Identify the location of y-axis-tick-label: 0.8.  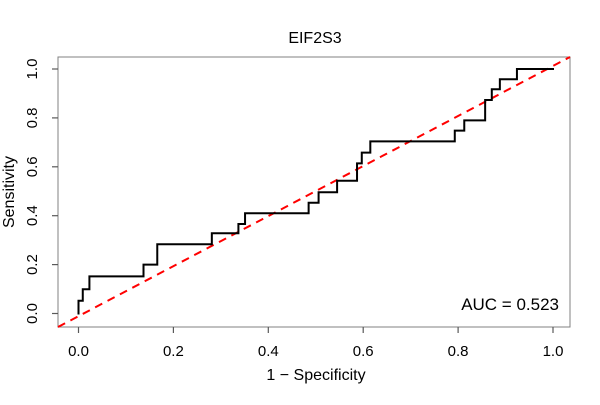
(32, 117).